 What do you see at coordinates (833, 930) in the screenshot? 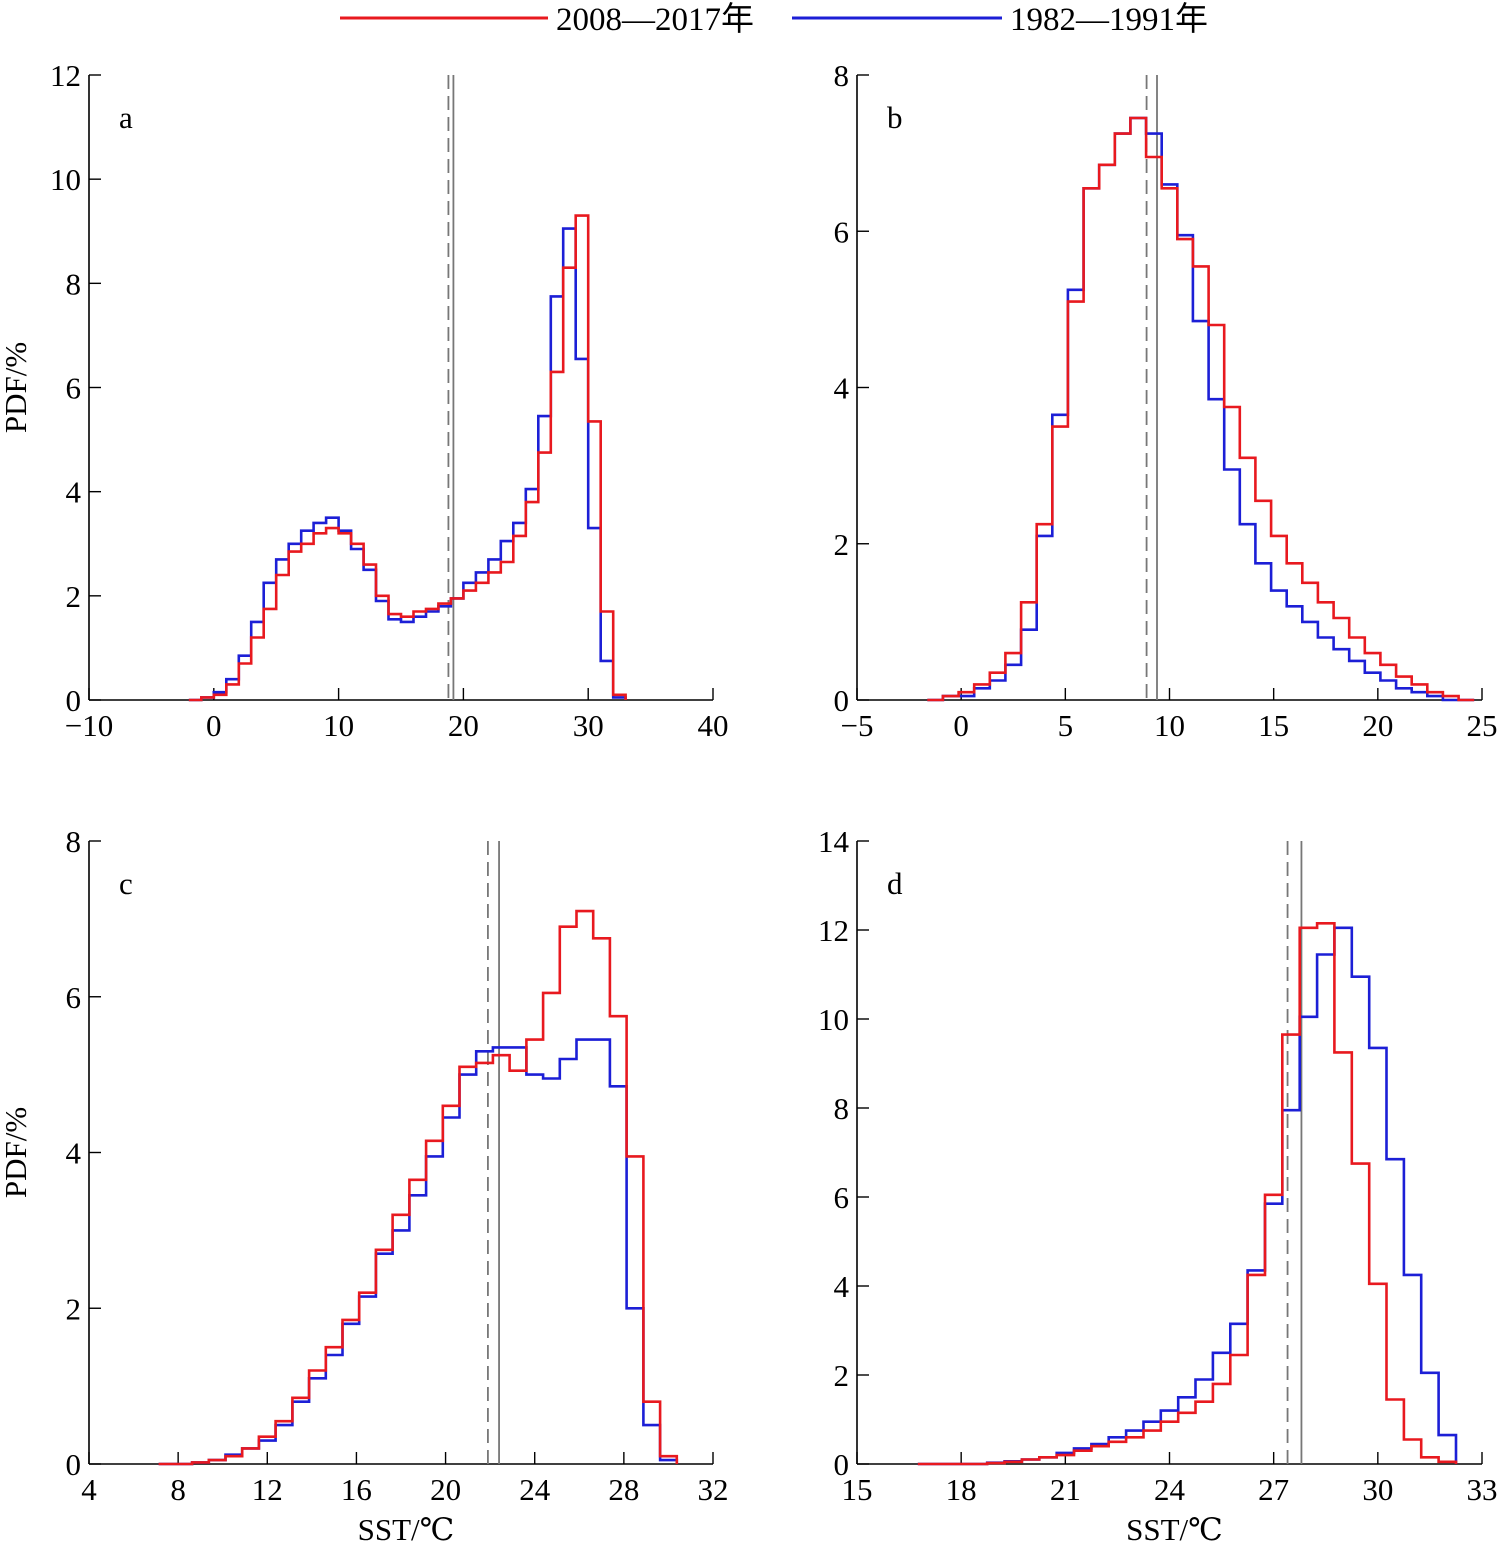
I see `y-tick-label-d-6: 12` at bounding box center [833, 930].